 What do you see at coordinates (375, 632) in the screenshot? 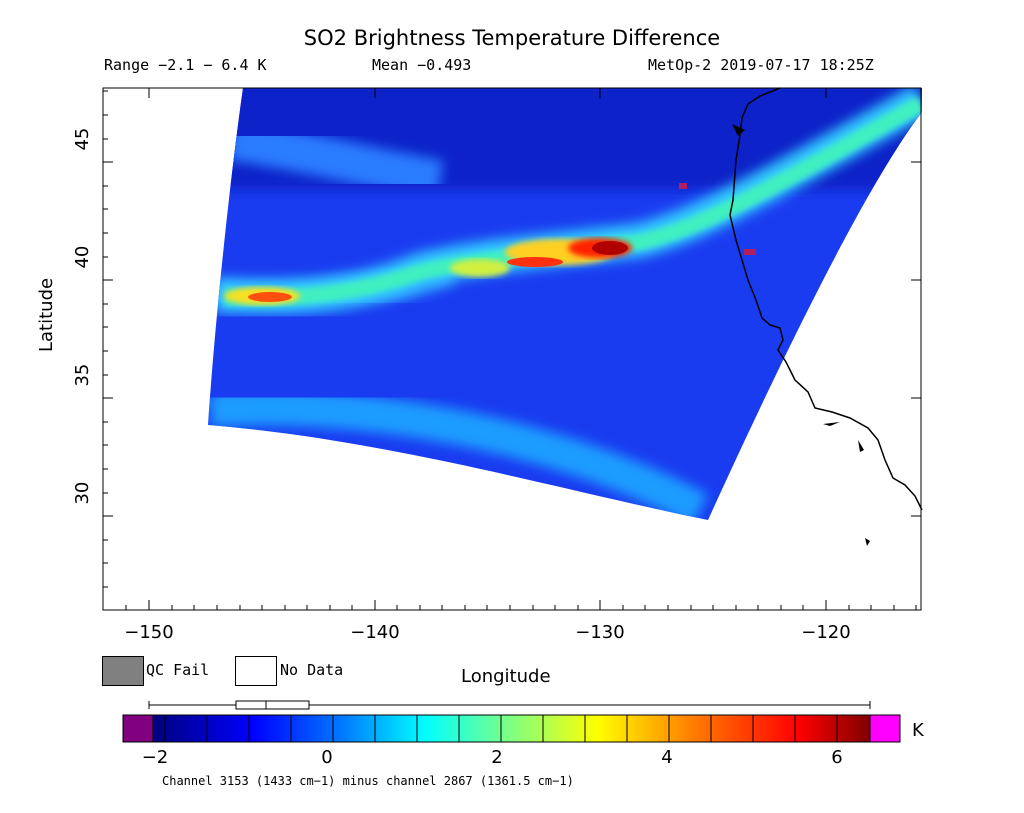
I see `x-tick-label: −140` at bounding box center [375, 632].